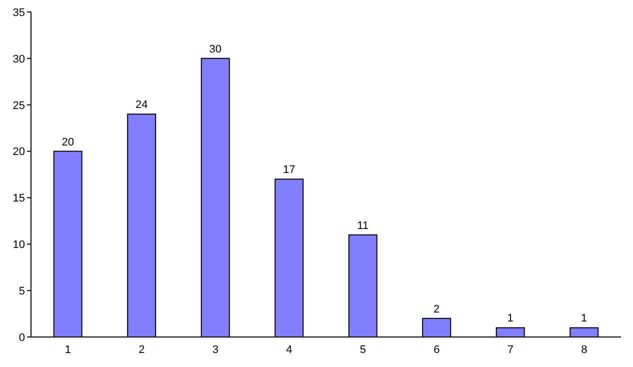 Image resolution: width=633 pixels, height=367 pixels. What do you see at coordinates (510, 350) in the screenshot?
I see `x-tick-label: 7` at bounding box center [510, 350].